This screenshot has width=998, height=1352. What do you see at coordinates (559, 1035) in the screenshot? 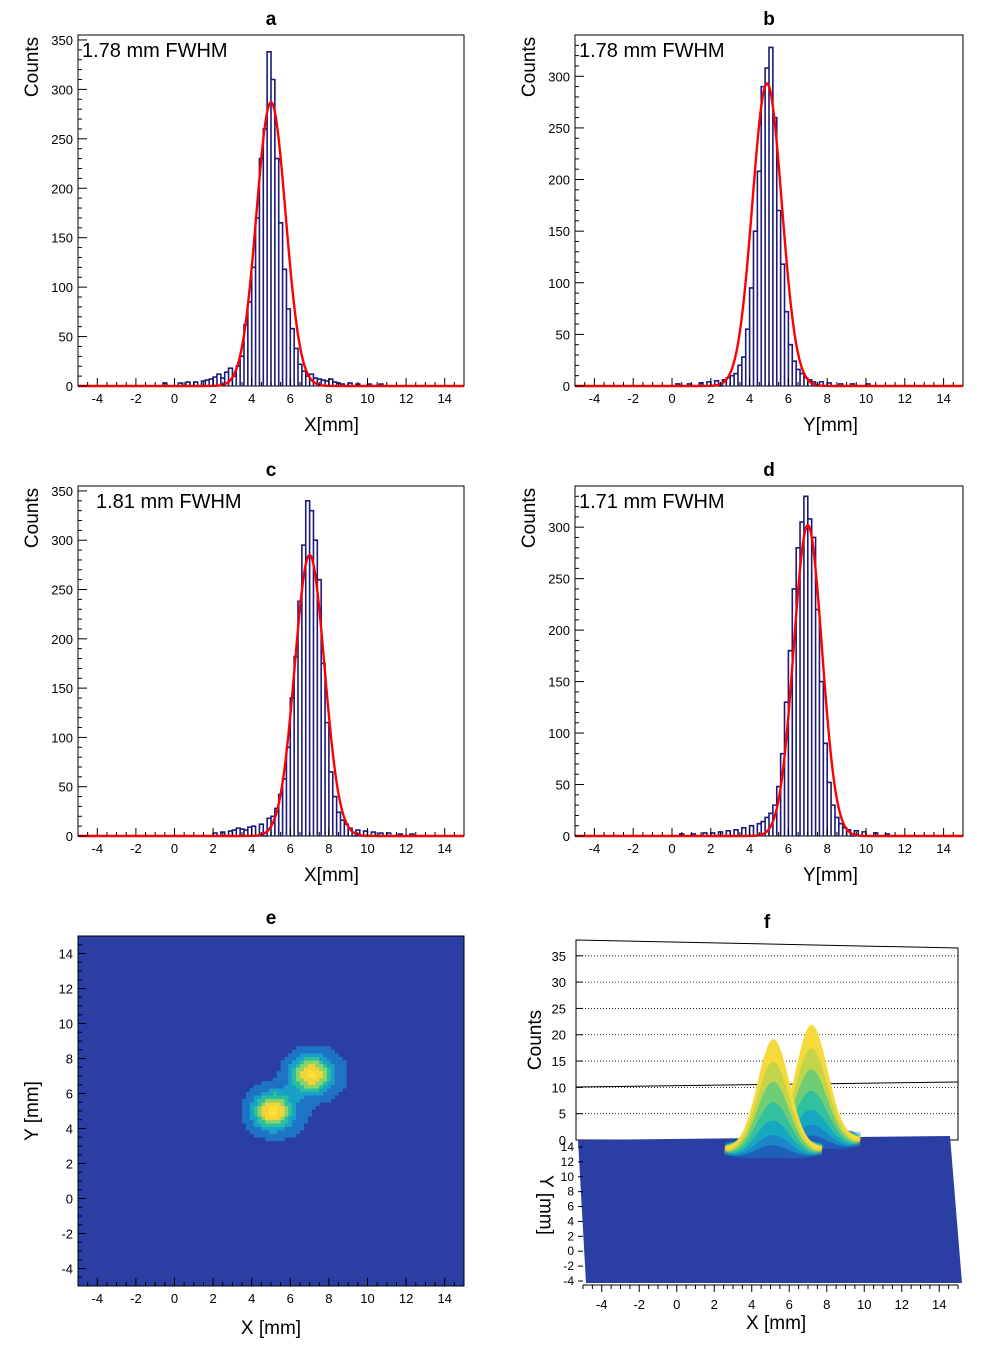
I see `z-tick-label: 20` at bounding box center [559, 1035].